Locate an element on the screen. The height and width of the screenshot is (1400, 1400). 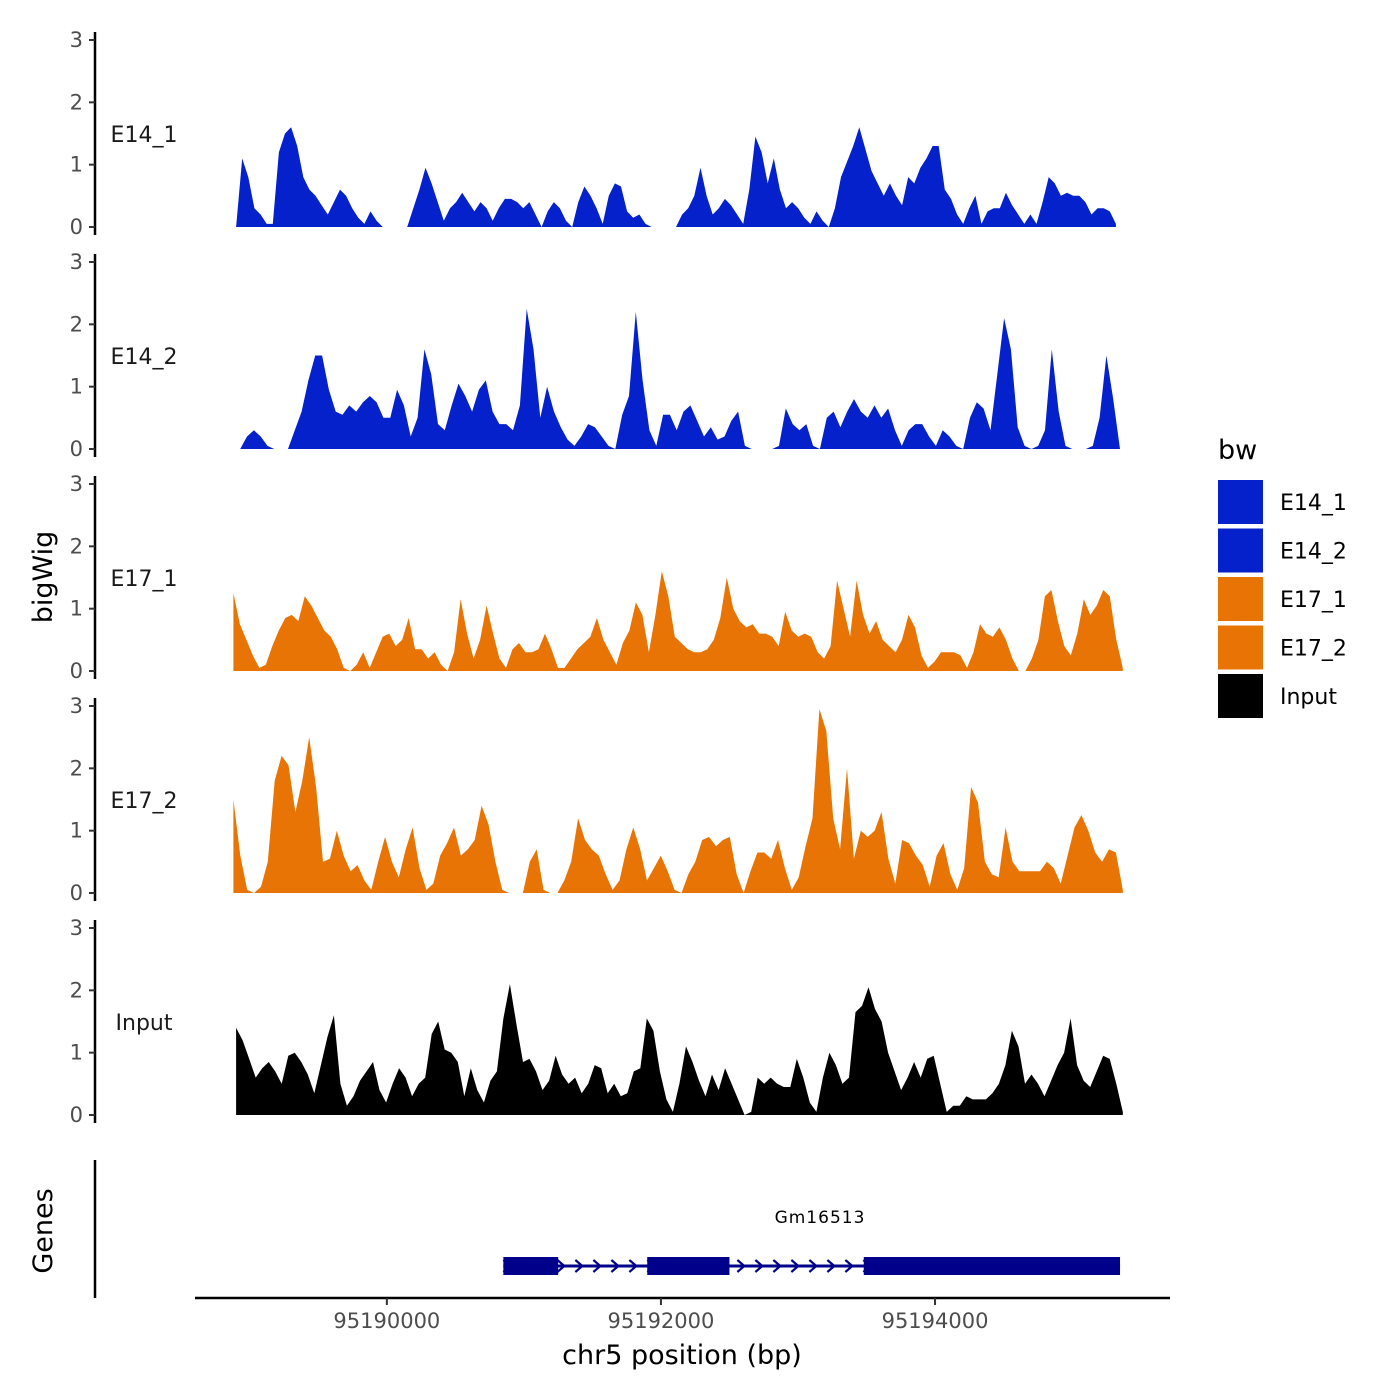
legend-label: E14_2 is located at coordinates (1313, 552).